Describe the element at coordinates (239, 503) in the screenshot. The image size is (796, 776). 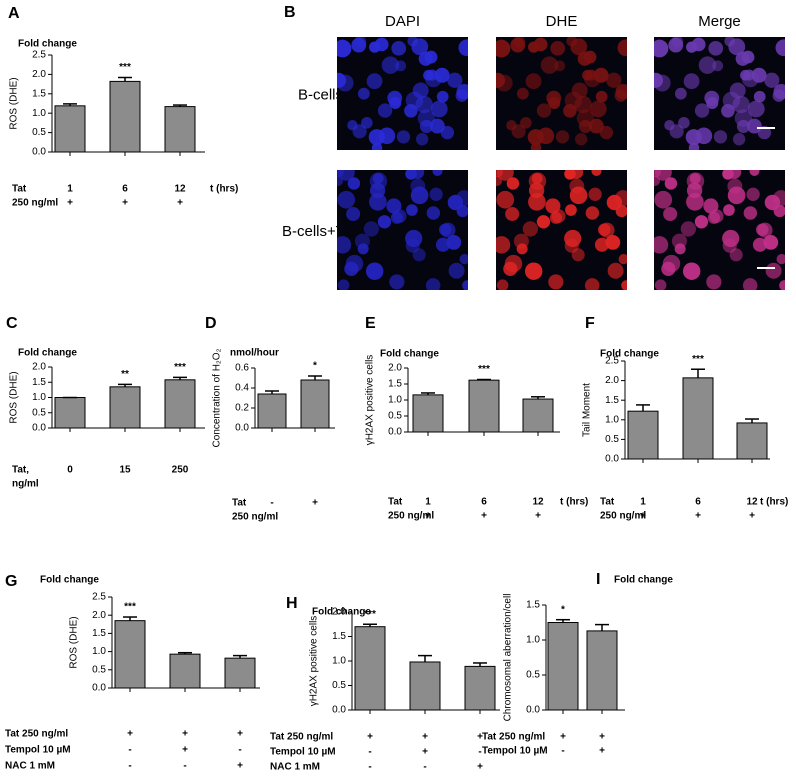
I see `condition-label: Tat` at that location.